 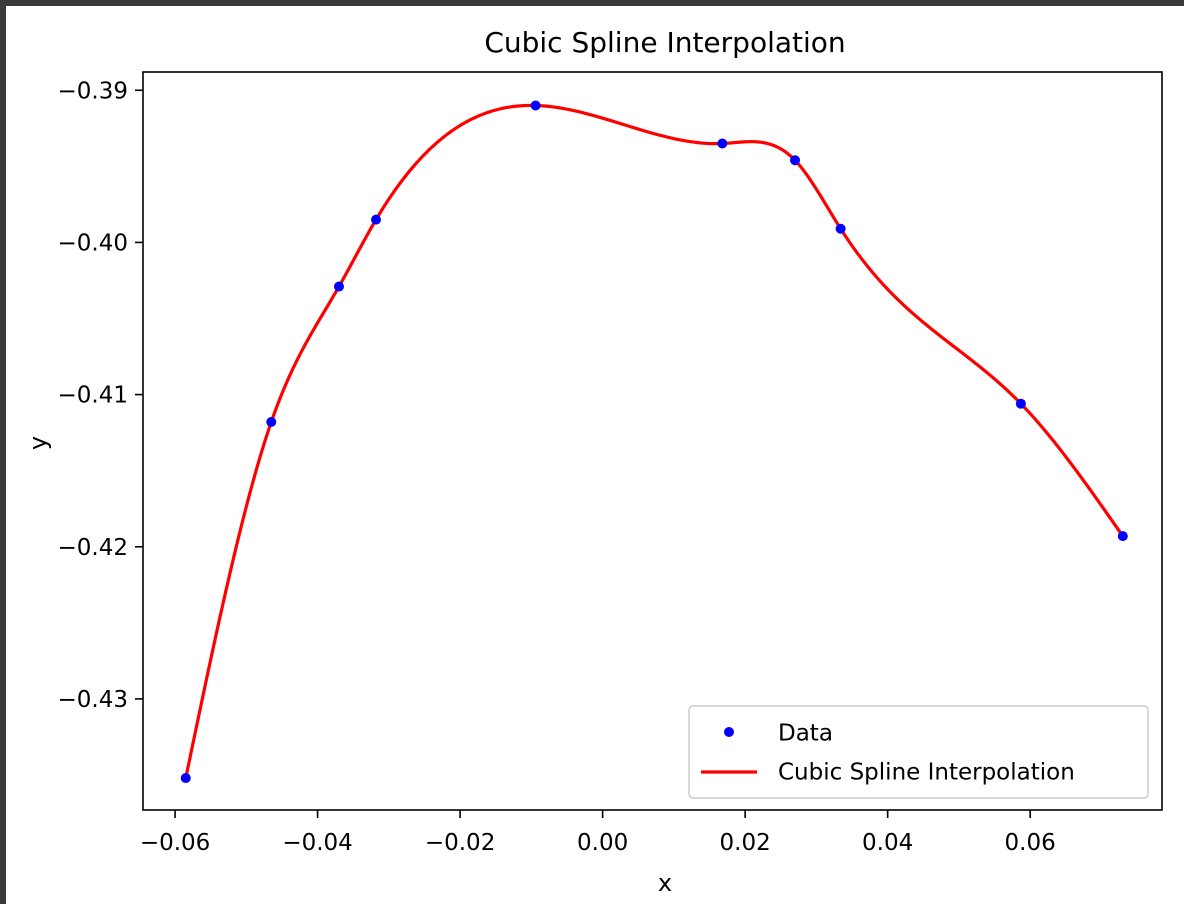 What do you see at coordinates (602, 843) in the screenshot?
I see `x-tick-label: 0.00` at bounding box center [602, 843].